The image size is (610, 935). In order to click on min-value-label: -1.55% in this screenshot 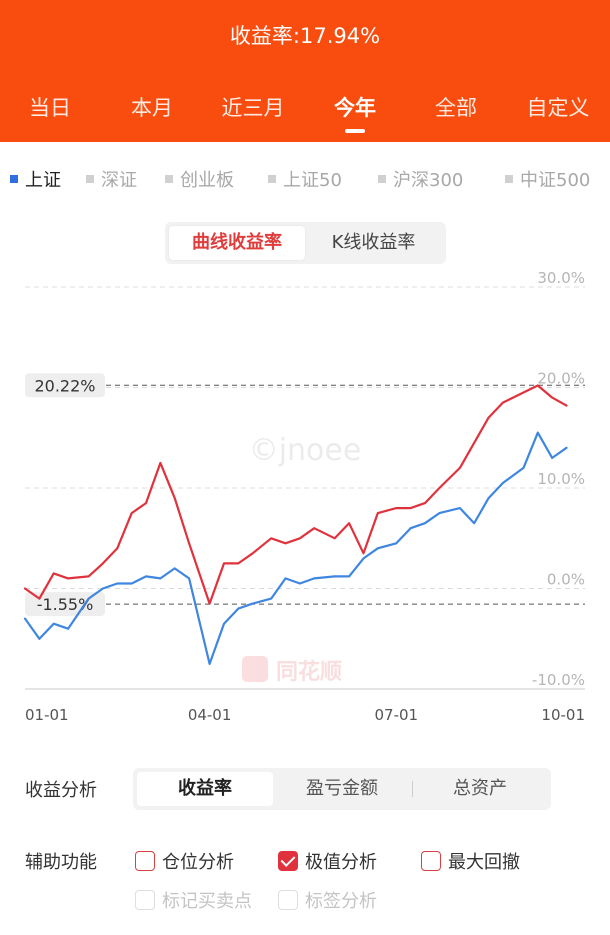, I will do `click(65, 604)`.